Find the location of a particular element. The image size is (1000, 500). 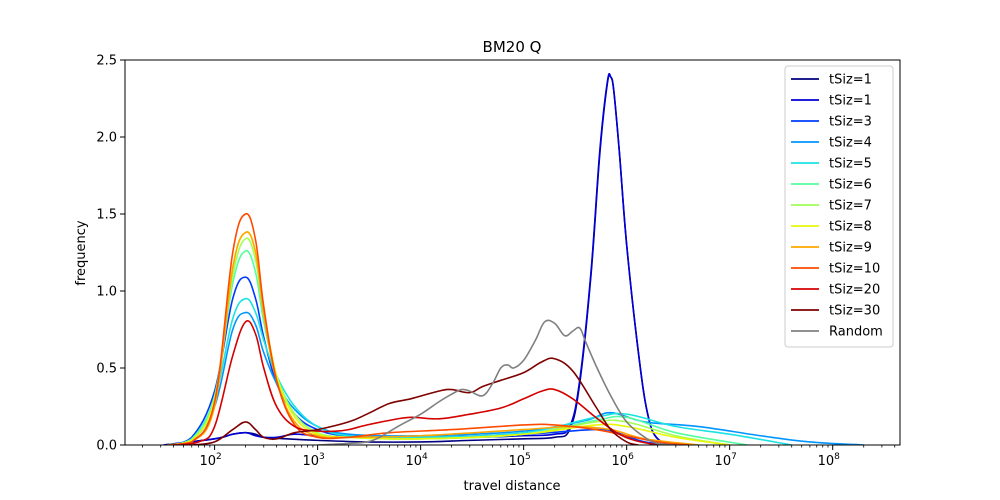

x-tick-label: 10² is located at coordinates (210, 460).